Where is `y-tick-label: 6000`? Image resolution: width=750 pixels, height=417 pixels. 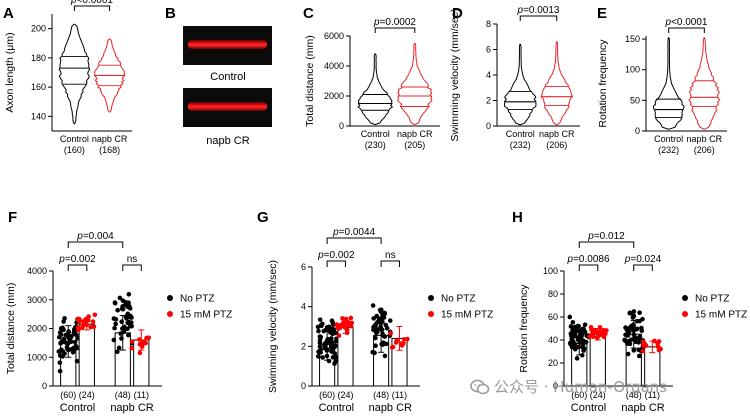 y-tick-label: 6000 is located at coordinates (334, 36).